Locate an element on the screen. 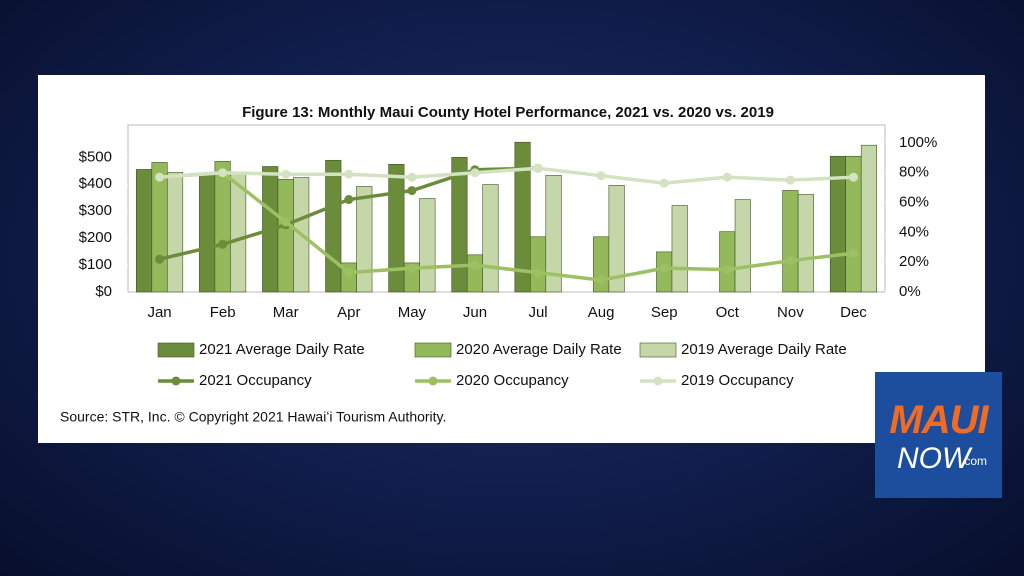 Image resolution: width=1024 pixels, height=576 pixels. logo-sub: NOW is located at coordinates (934, 458).